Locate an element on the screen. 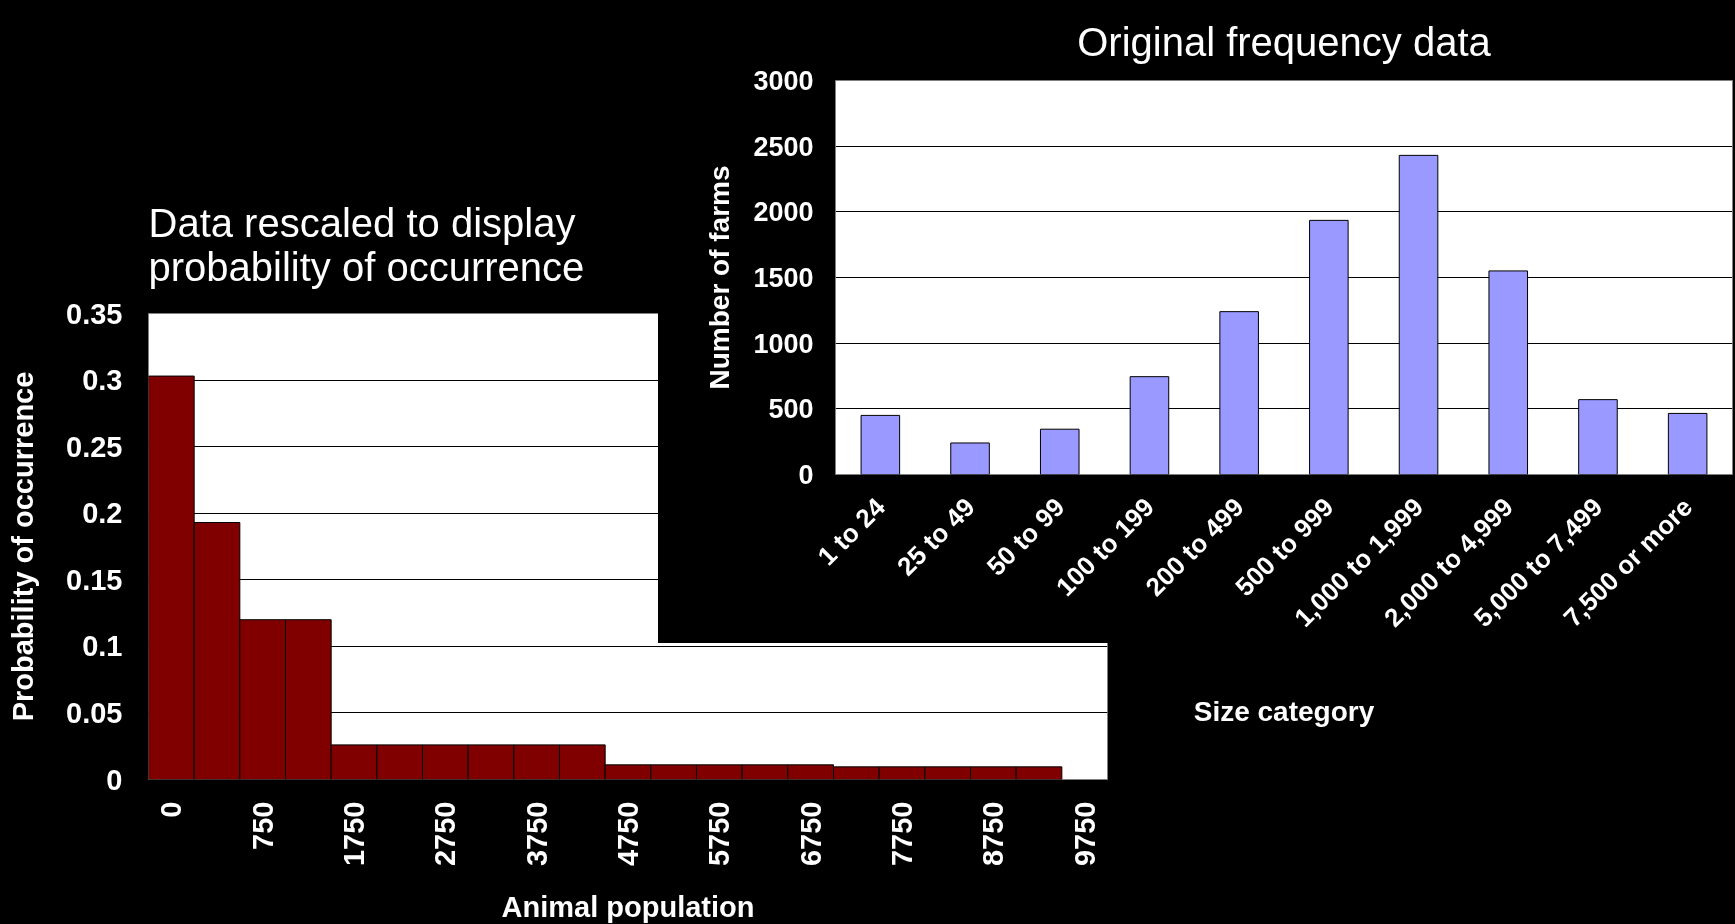  y-tick-label: 0.3 is located at coordinates (102, 380).